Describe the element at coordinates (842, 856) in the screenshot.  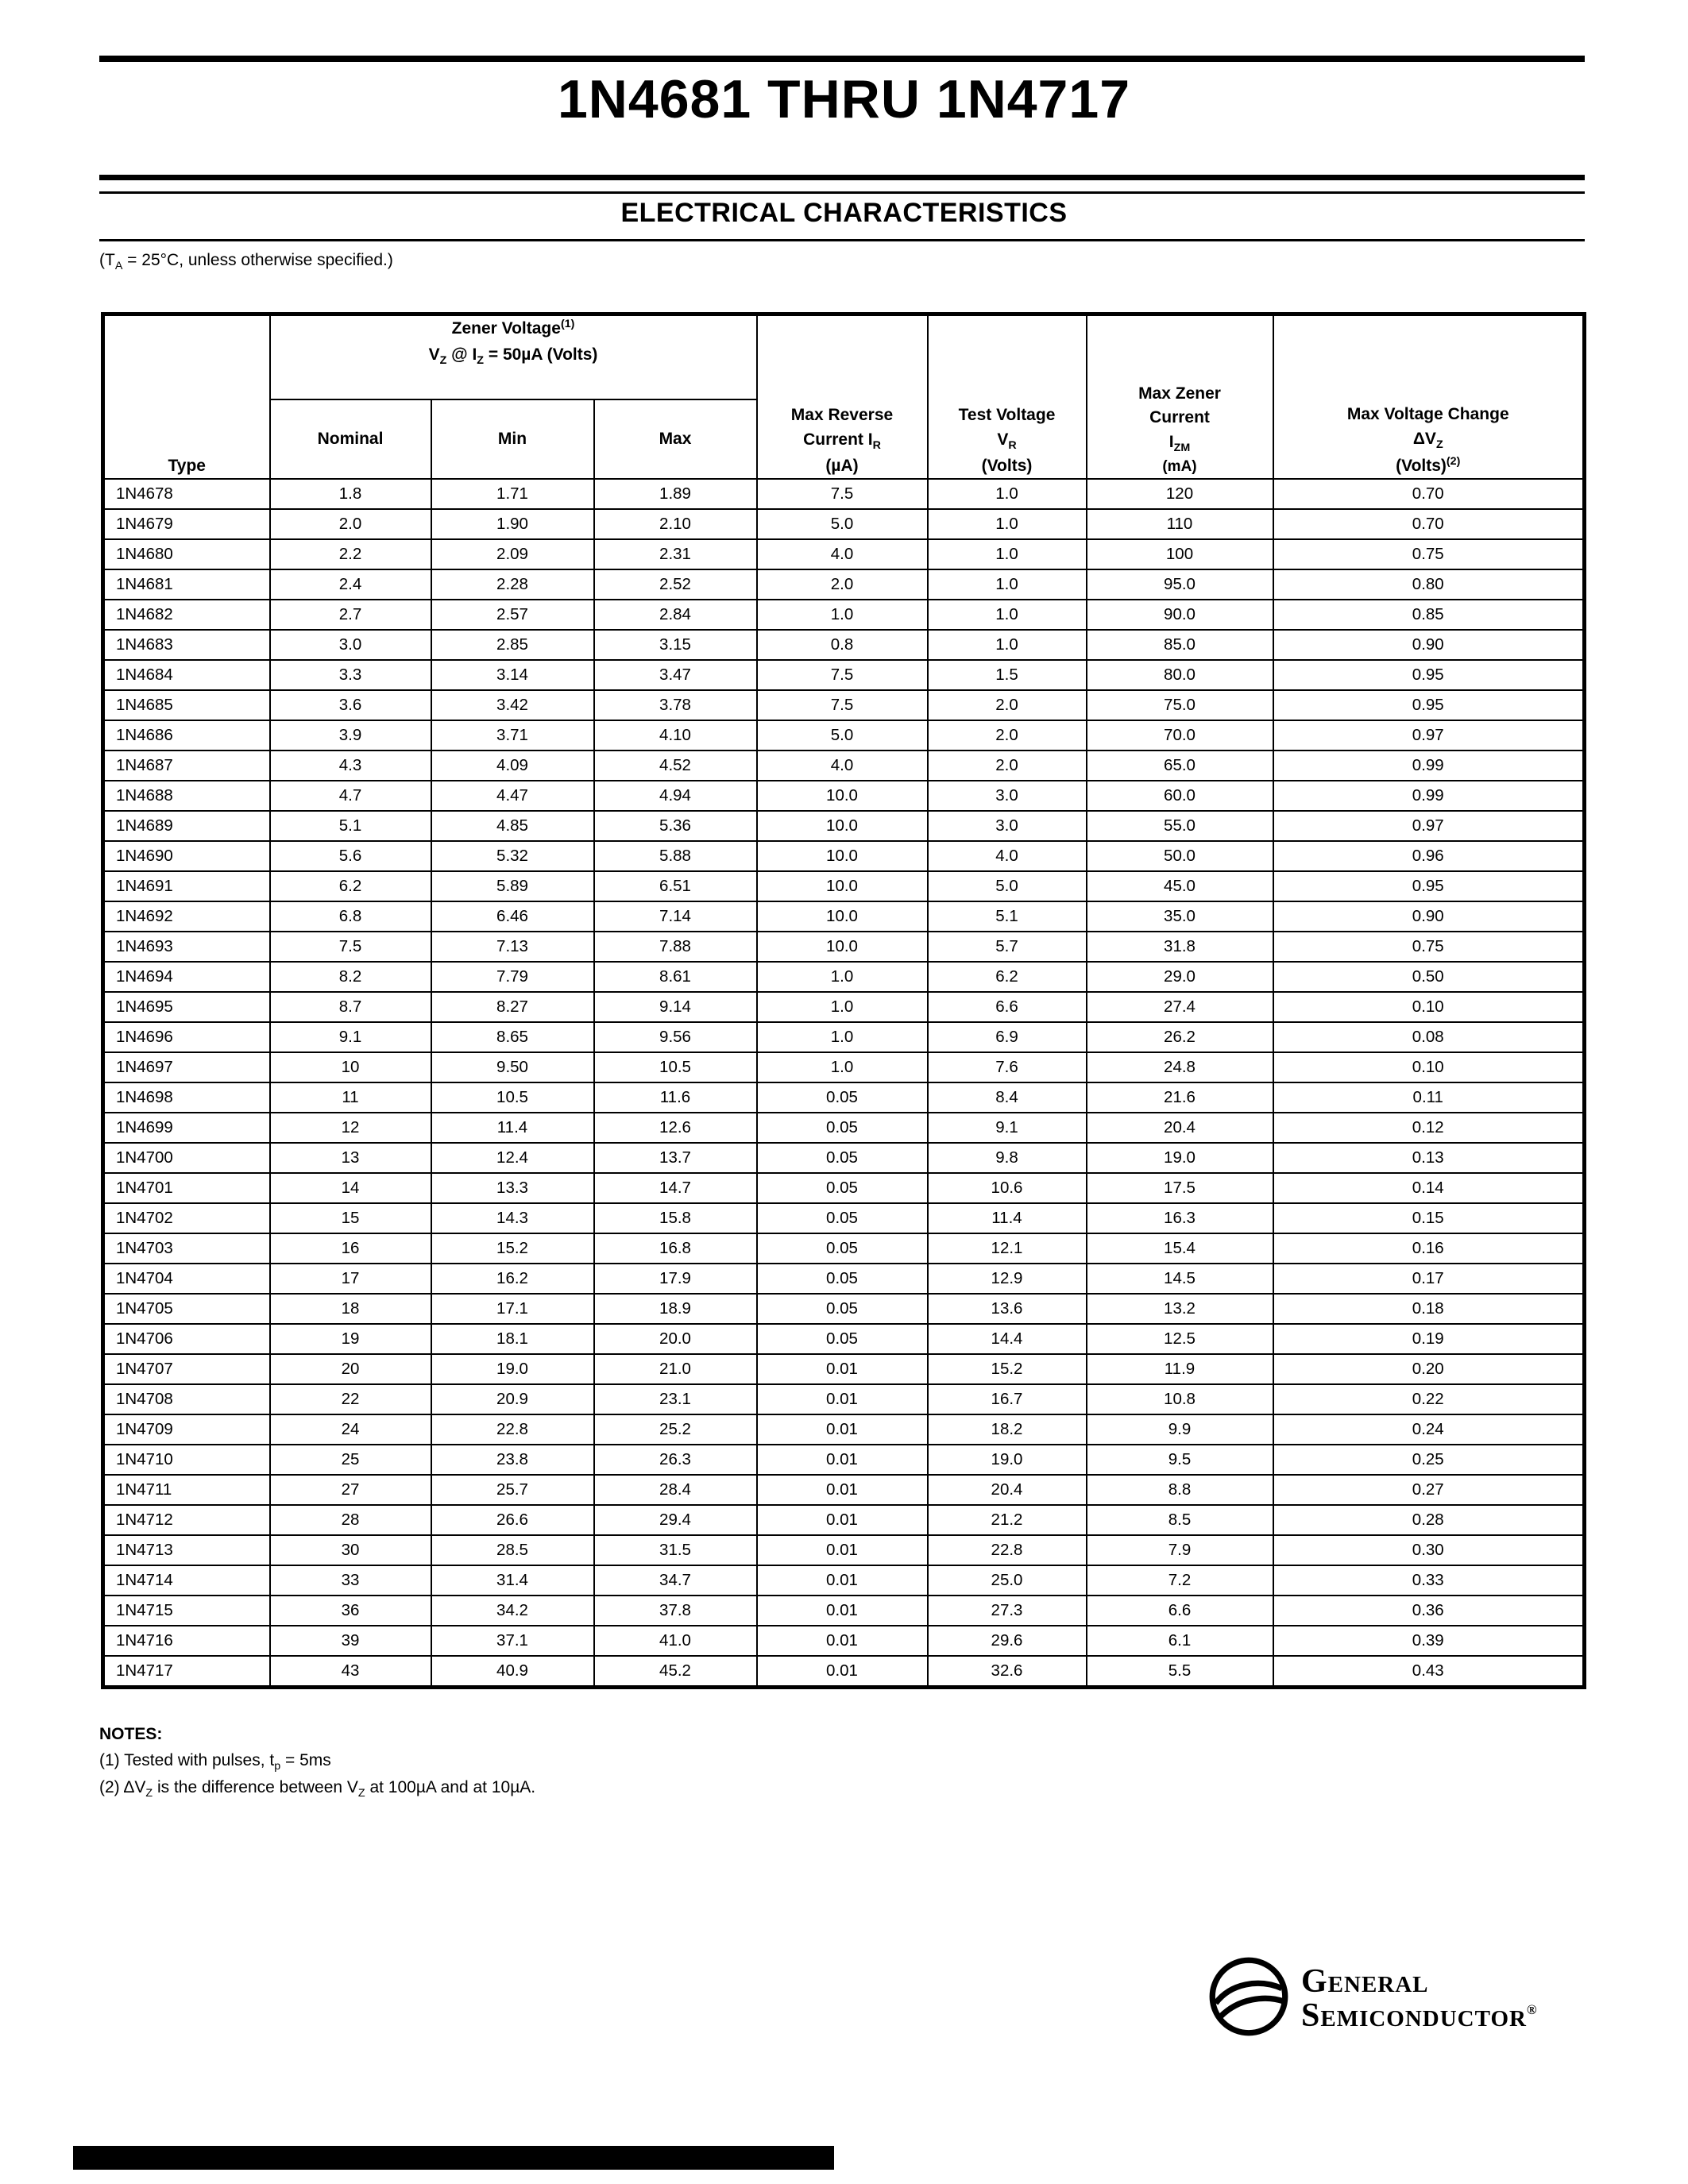
I see `cell-value: 10.0` at that location.